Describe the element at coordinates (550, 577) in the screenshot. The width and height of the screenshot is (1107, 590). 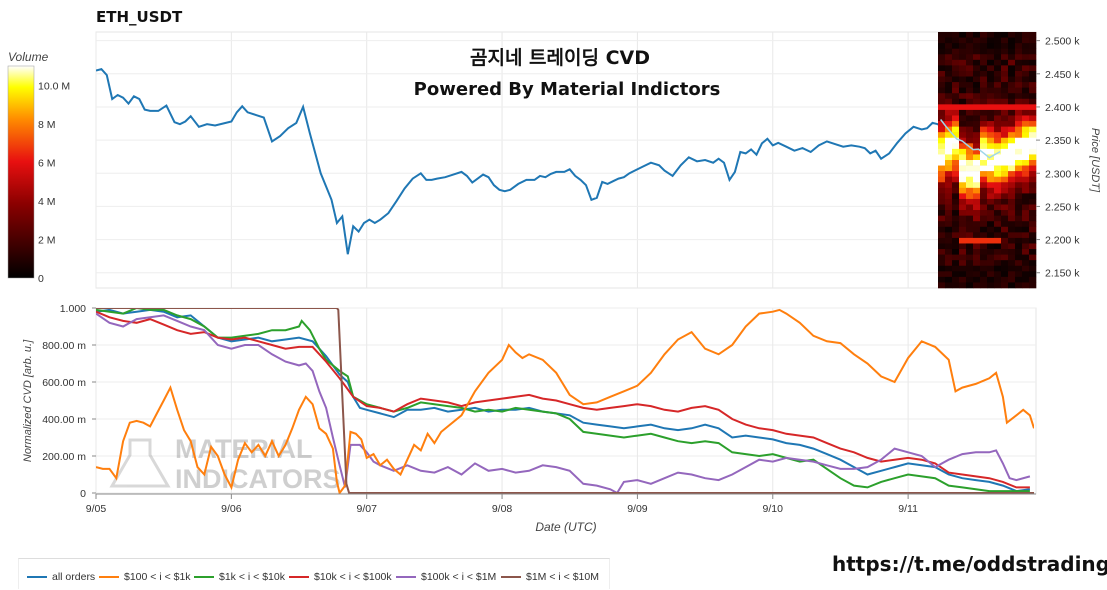
I see `legend-item-1m-10m: $1M < i < $10M` at that location.